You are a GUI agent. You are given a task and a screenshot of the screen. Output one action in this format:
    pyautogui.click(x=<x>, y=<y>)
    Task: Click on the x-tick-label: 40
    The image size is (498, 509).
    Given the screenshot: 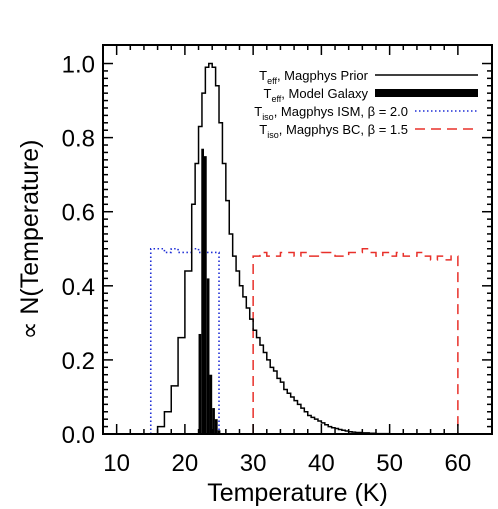 What is the action you would take?
    pyautogui.click(x=321, y=463)
    